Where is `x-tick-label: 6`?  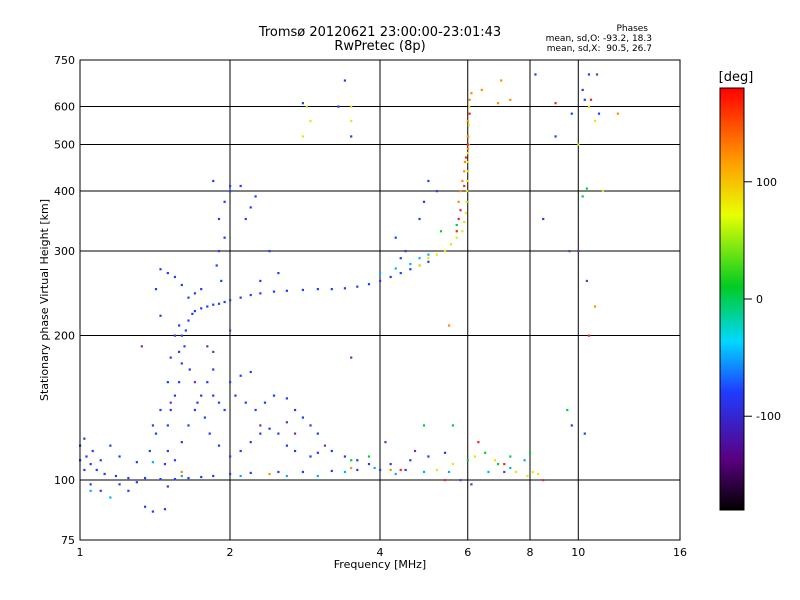
x-tick-label: 6 is located at coordinates (467, 552).